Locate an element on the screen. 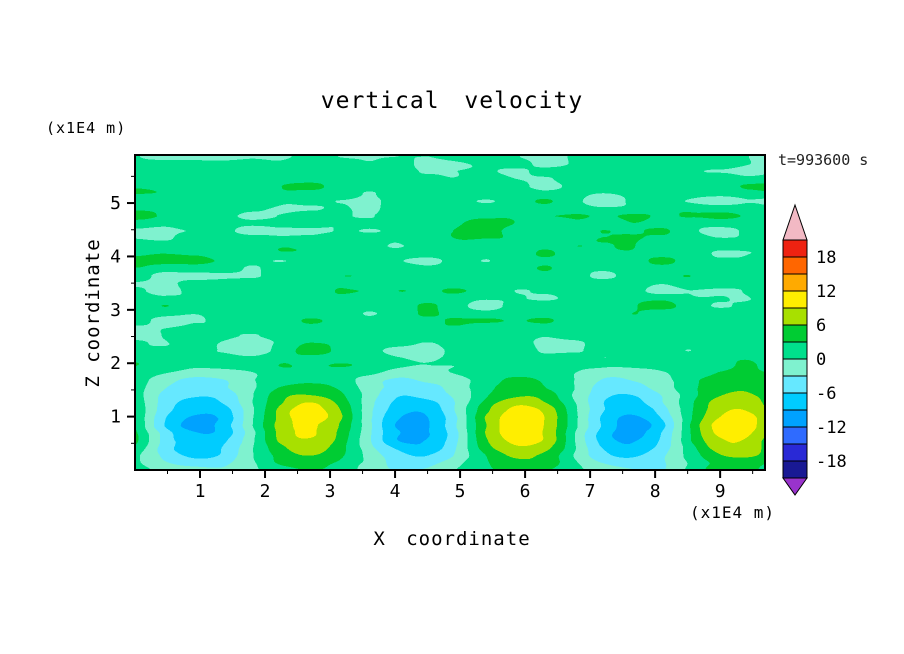 Image resolution: width=904 pixels, height=654 pixels. colorbar: 18 12 6 0 -6 -12 -18 is located at coordinates (814, 349).